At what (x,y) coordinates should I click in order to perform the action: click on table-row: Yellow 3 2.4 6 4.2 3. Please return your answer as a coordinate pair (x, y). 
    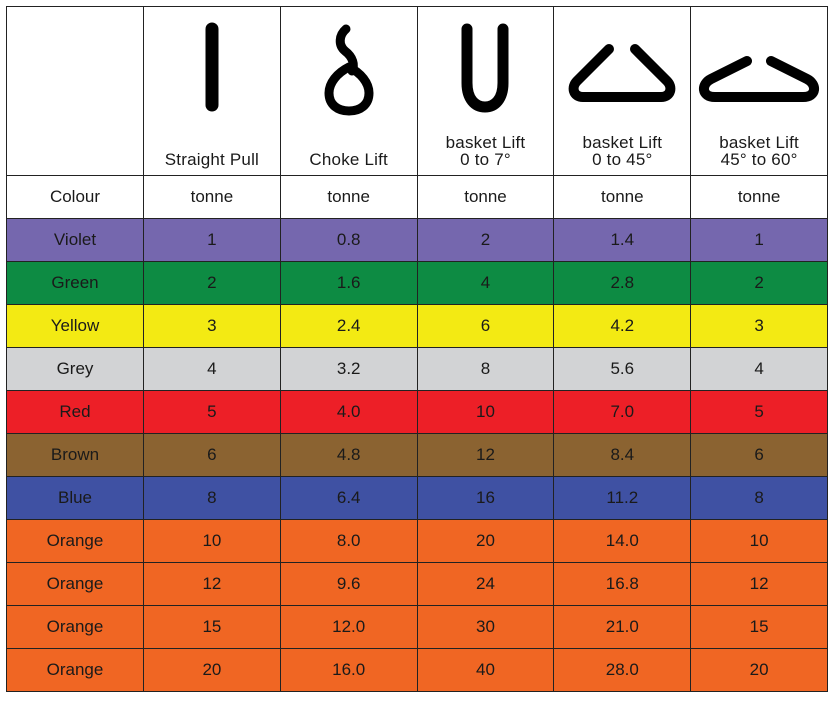
    Looking at the image, I should click on (417, 326).